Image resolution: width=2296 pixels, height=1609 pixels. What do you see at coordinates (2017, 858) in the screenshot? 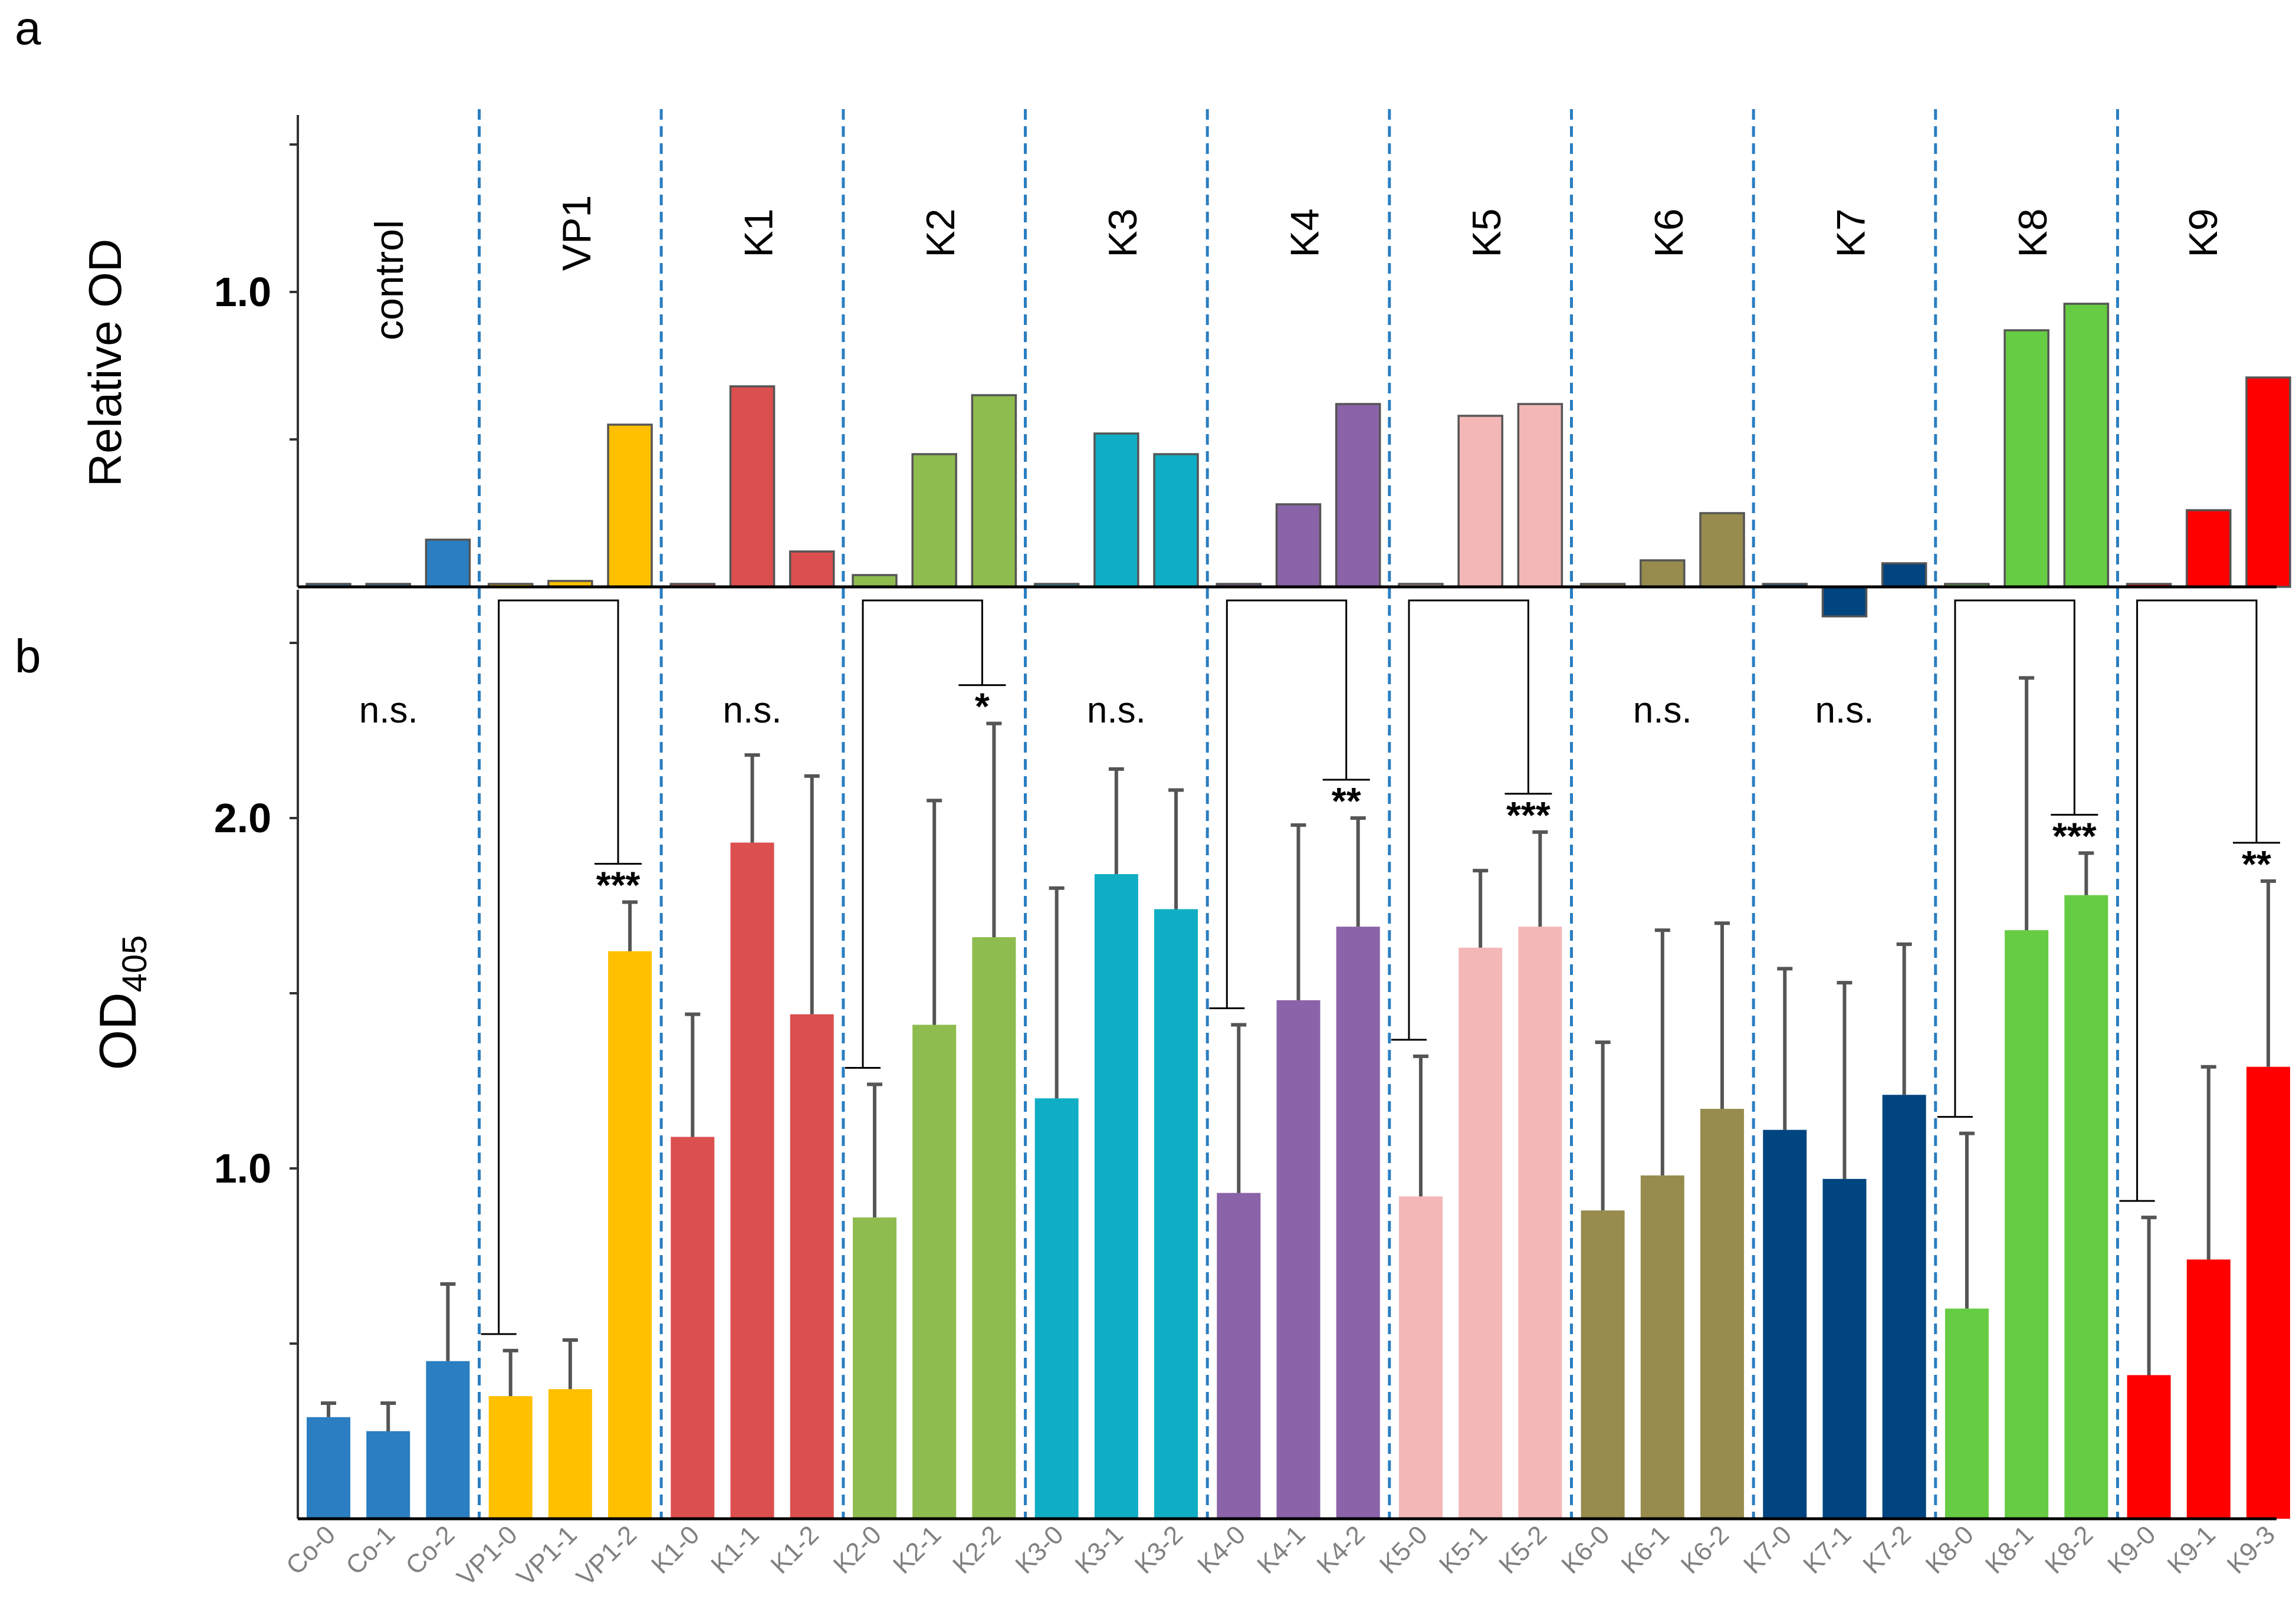
I see `significance-bracket-k8` at bounding box center [2017, 858].